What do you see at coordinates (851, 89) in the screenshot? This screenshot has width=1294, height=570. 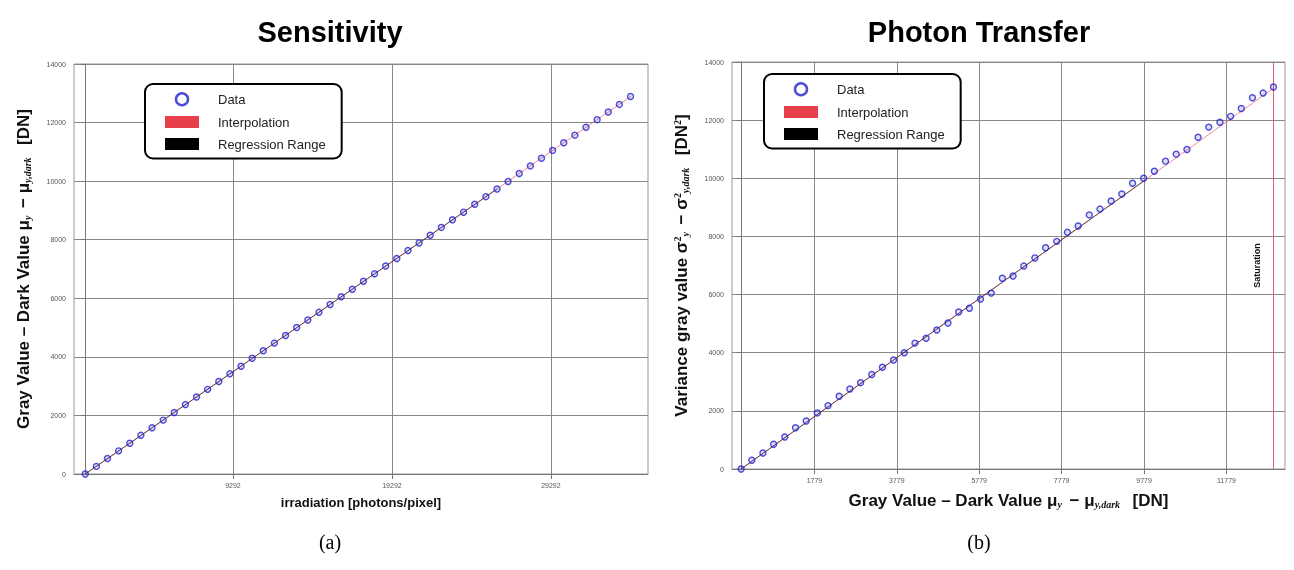 I see `legend-label: Data` at bounding box center [851, 89].